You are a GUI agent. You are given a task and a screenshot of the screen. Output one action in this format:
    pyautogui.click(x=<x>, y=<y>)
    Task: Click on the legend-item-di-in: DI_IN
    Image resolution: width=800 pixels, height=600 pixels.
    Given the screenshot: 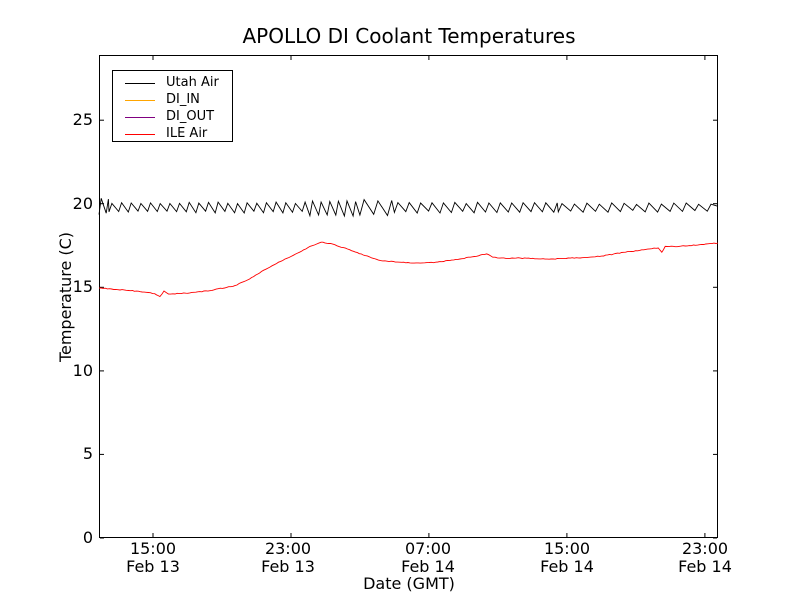 What is the action you would take?
    pyautogui.click(x=178, y=100)
    